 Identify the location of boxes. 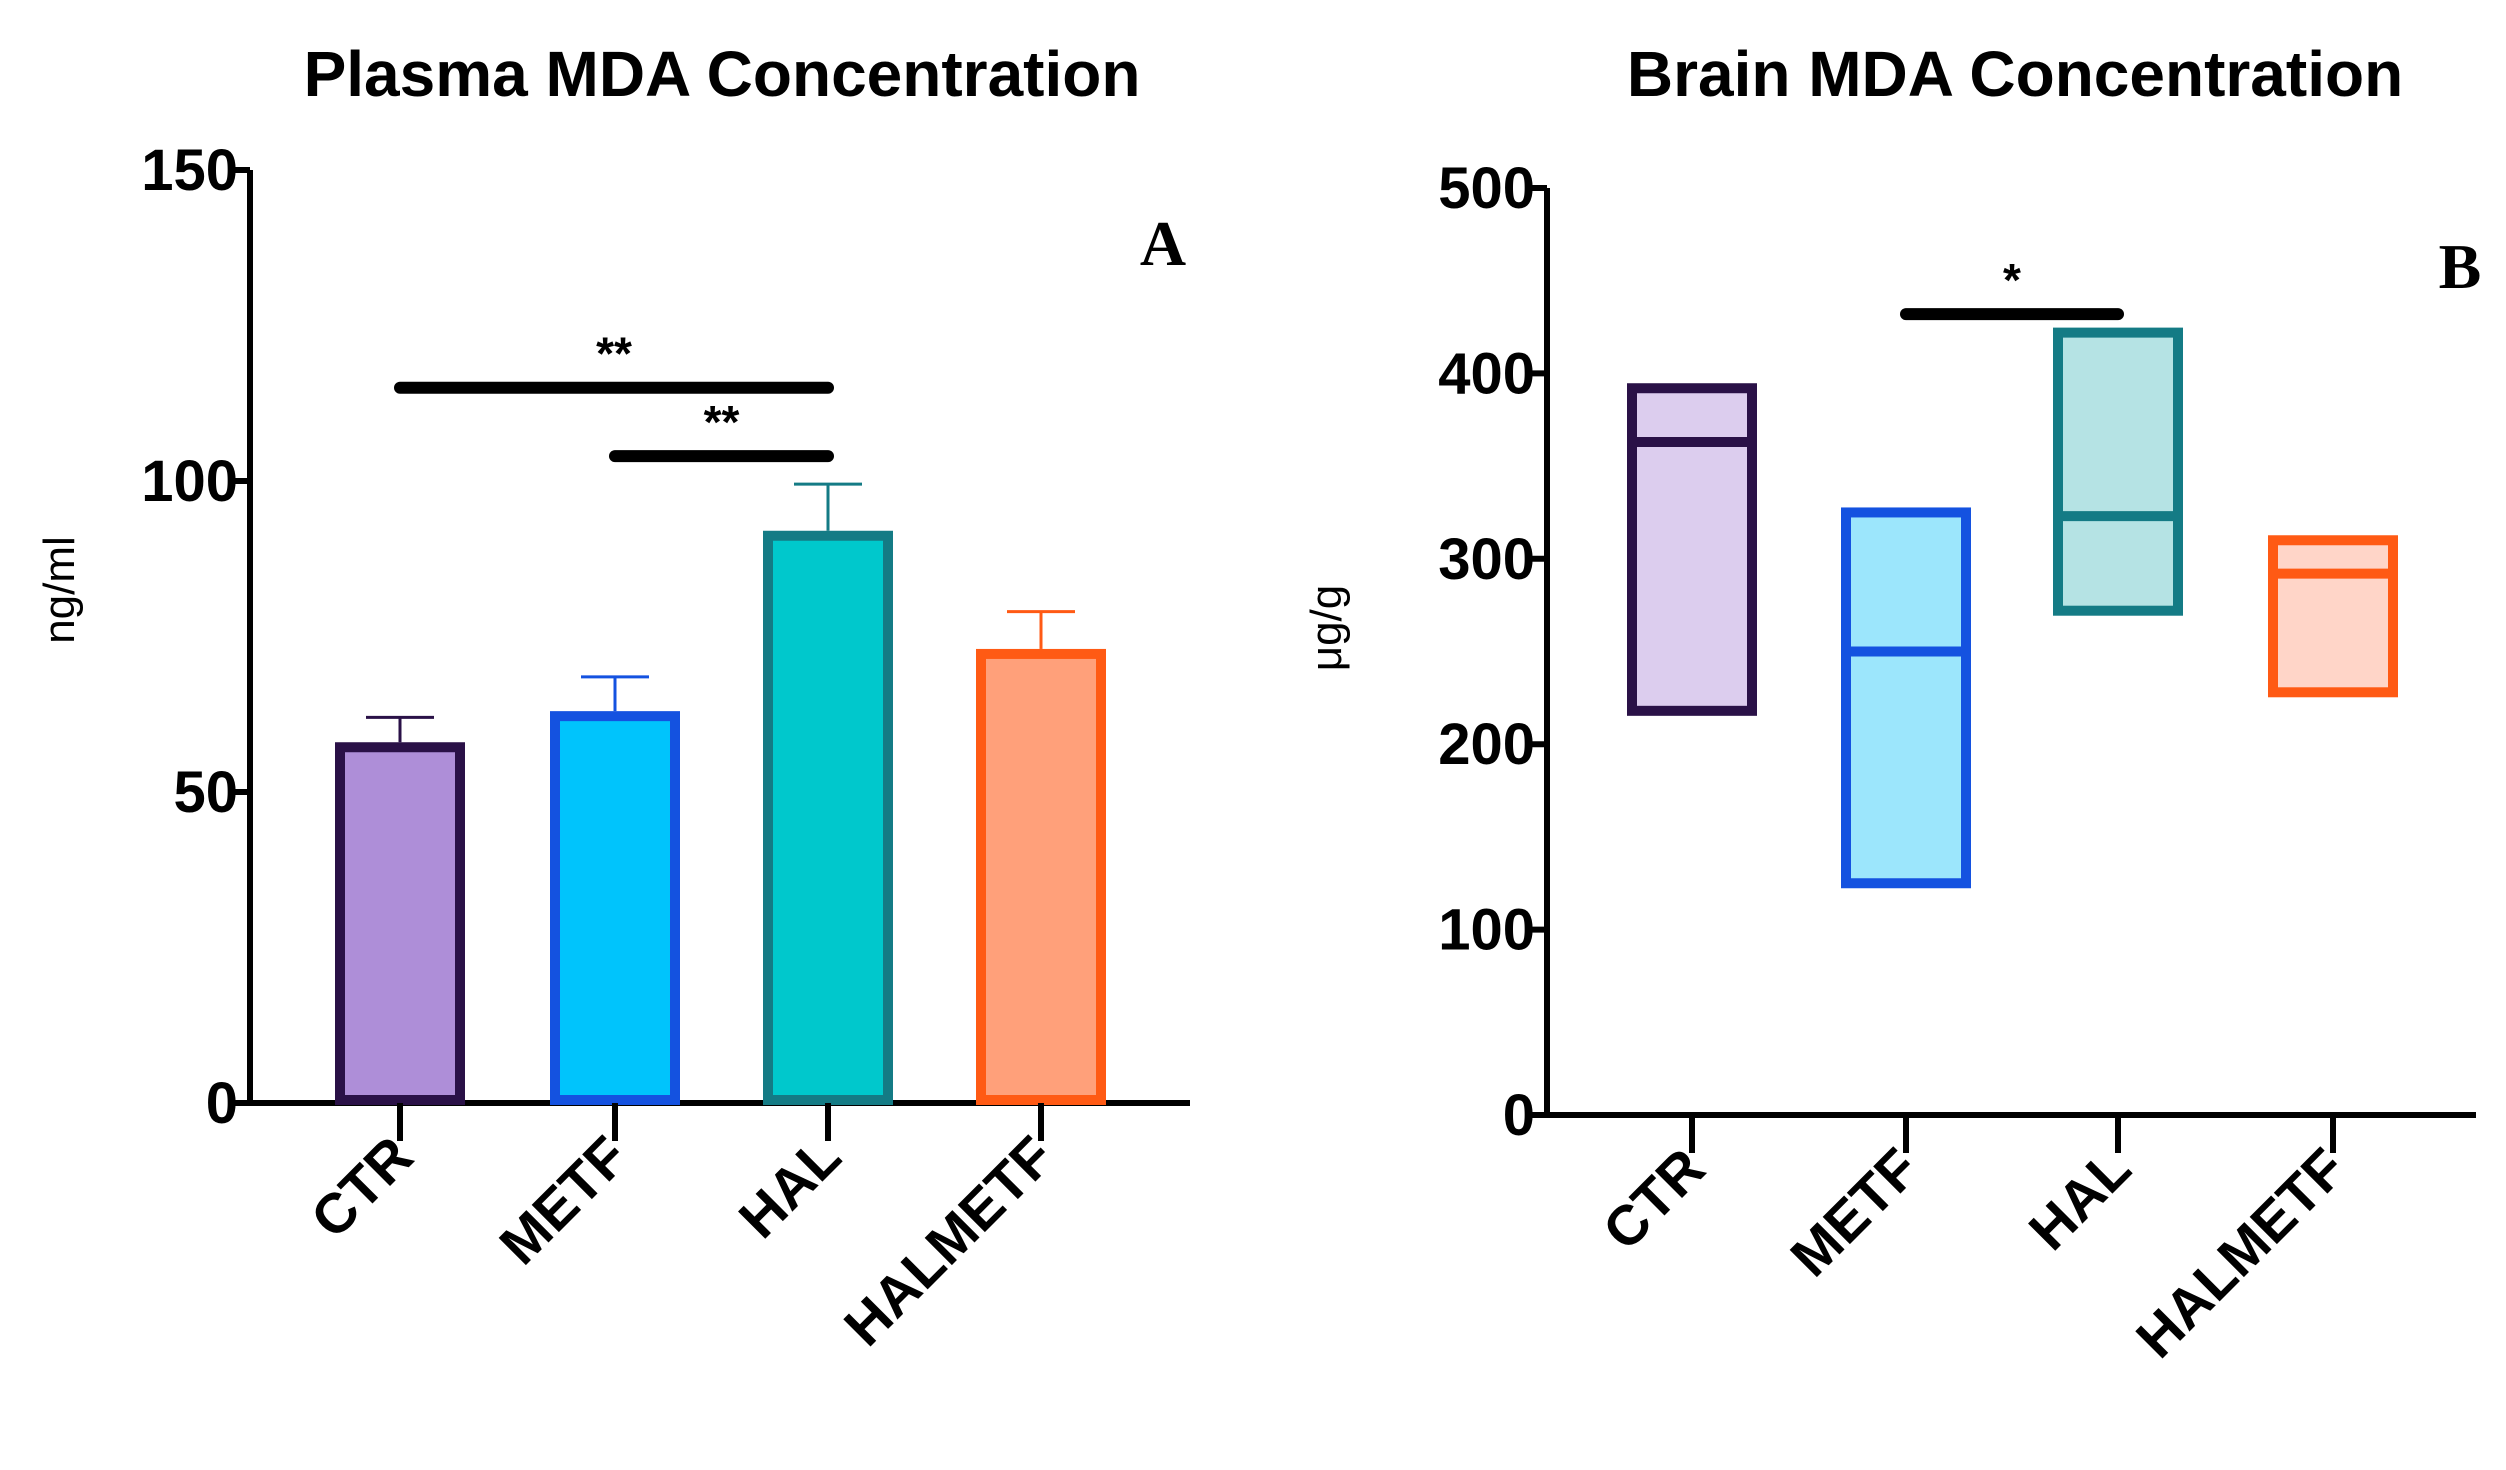
(2012, 608).